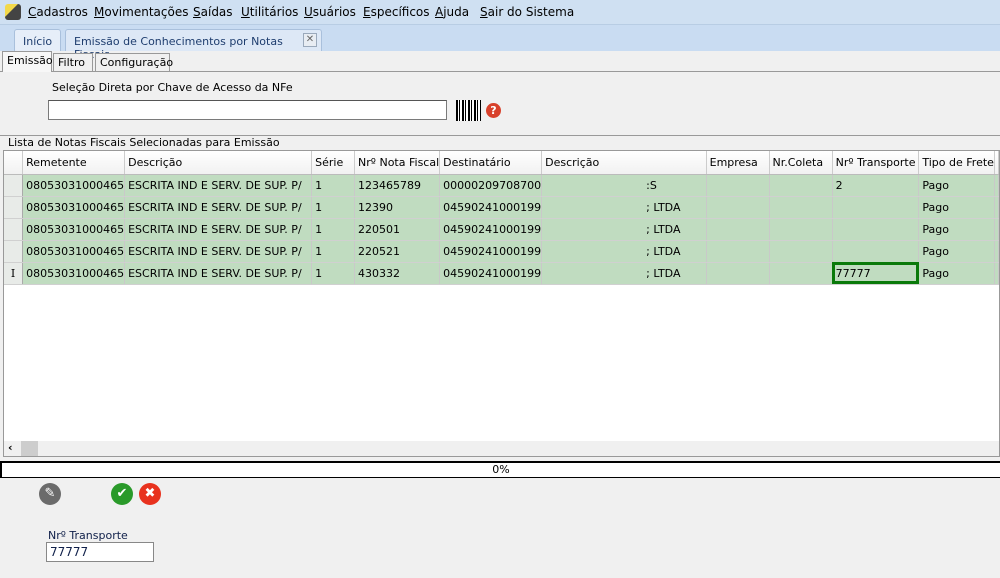  I want to click on col-nota-fiscal: Nrº Nota Fiscal, so click(397, 163).